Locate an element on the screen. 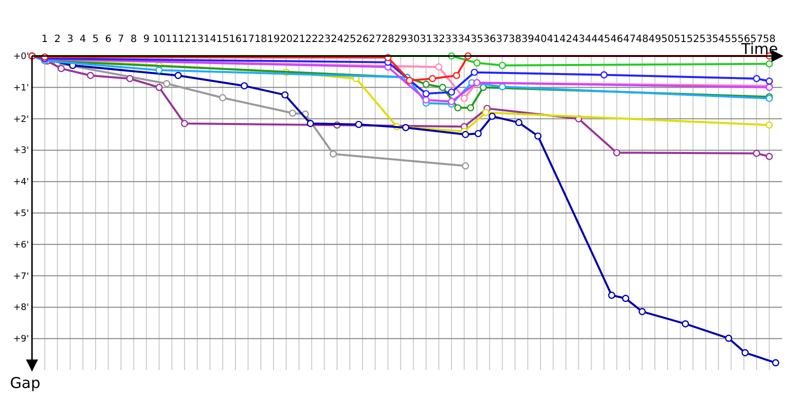  x-tick-label: 8 is located at coordinates (133, 39).